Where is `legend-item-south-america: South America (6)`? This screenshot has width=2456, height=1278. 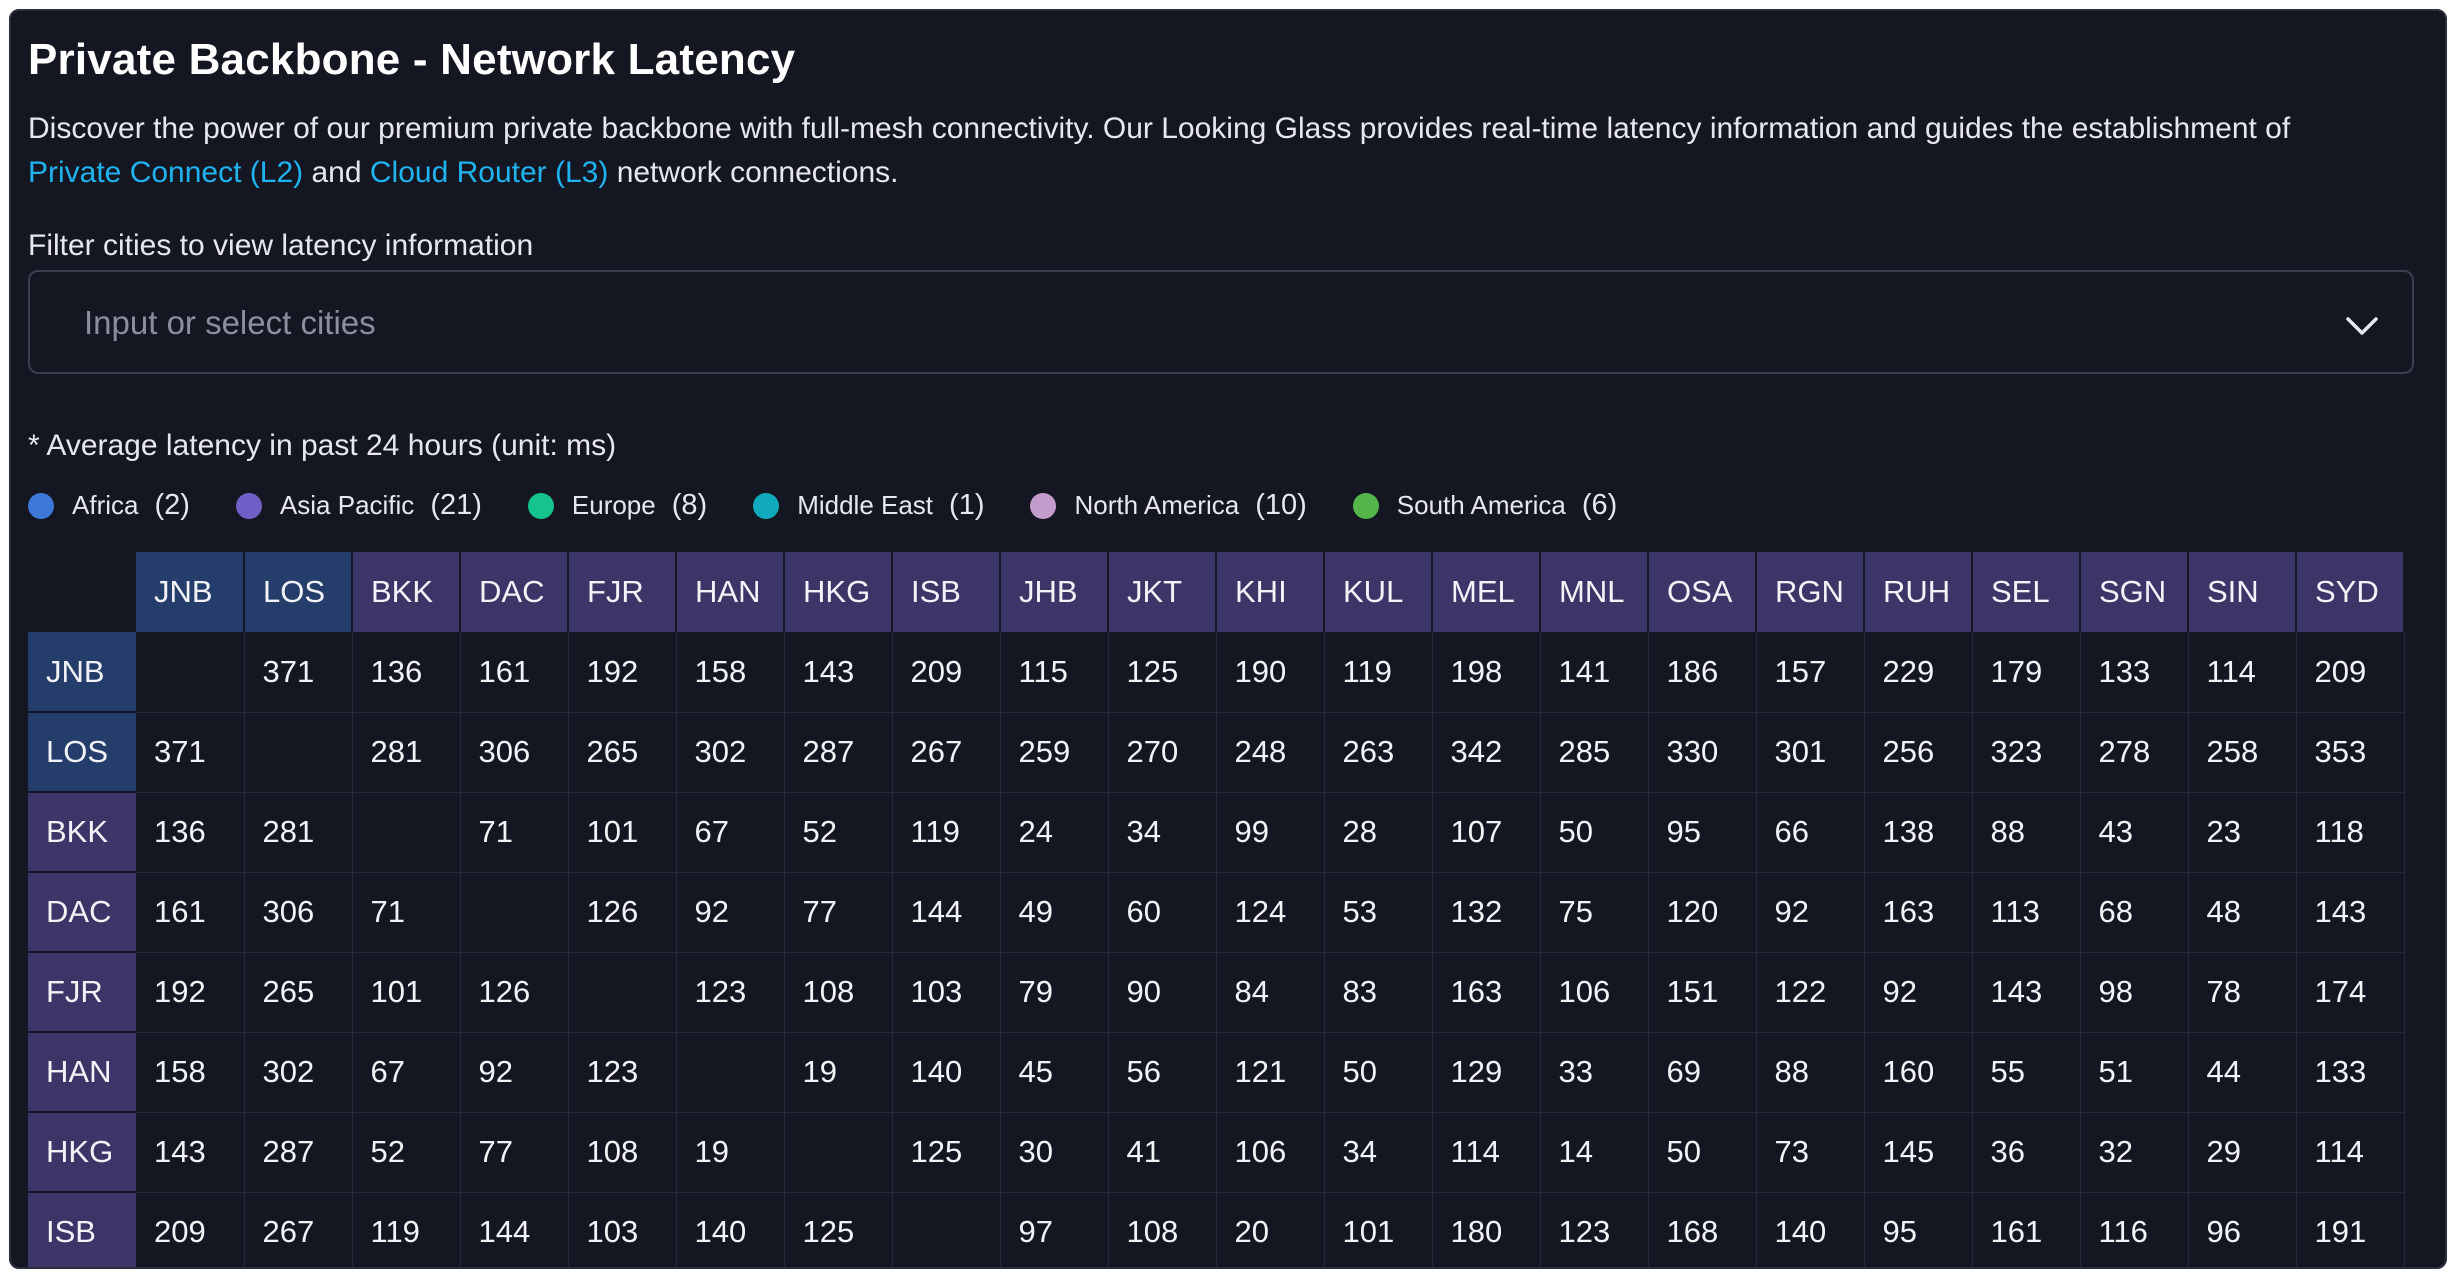
legend-item-south-america: South America (6) is located at coordinates (1484, 505).